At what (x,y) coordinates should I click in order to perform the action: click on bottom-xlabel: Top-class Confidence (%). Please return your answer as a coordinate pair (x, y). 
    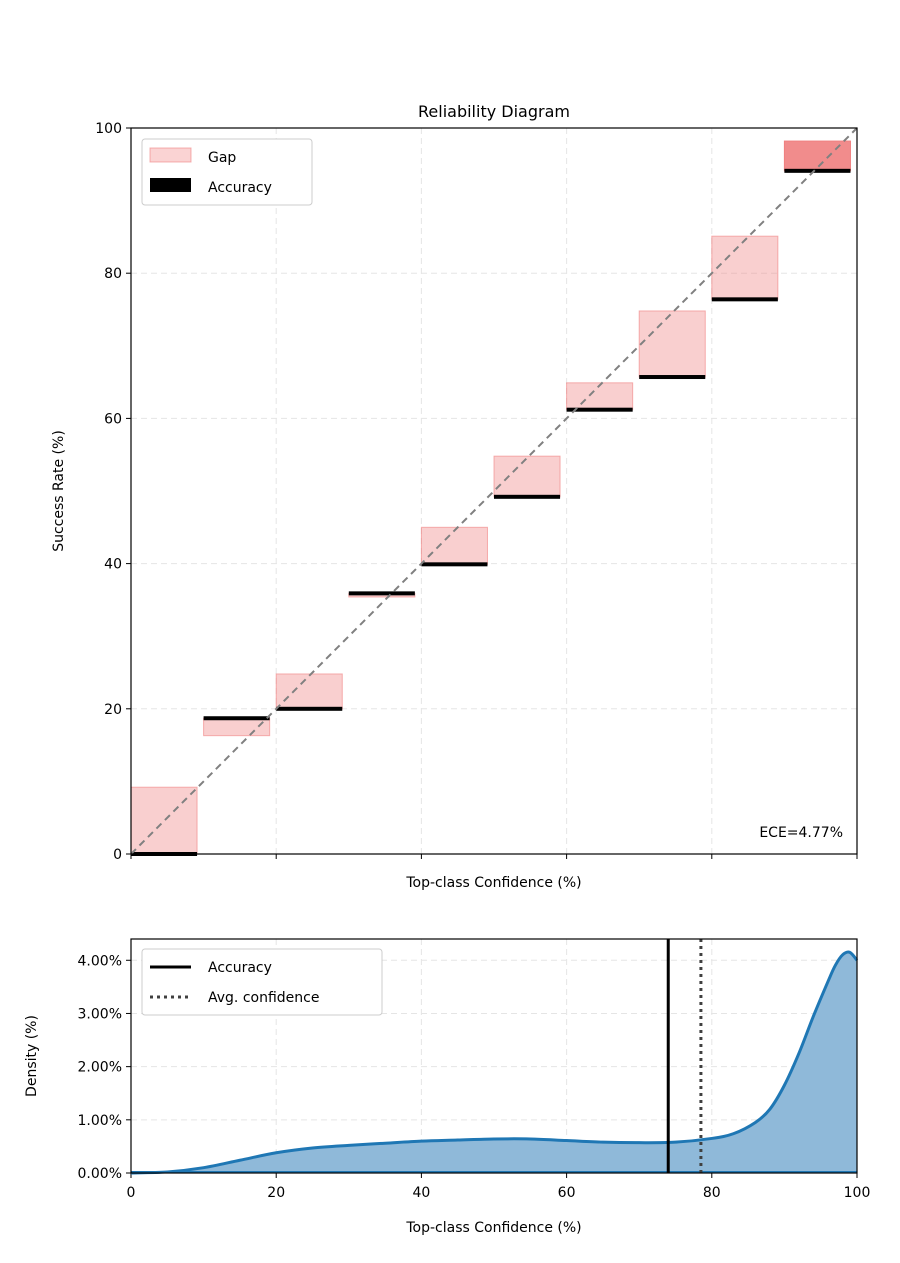
    Looking at the image, I should click on (493, 1228).